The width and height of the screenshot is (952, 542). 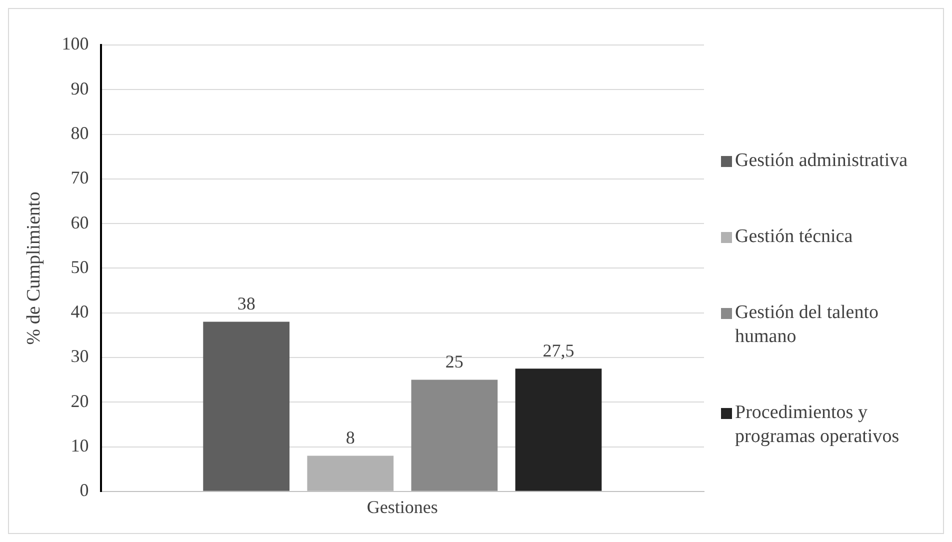 I want to click on y-tick-label: 10, so click(x=79, y=445).